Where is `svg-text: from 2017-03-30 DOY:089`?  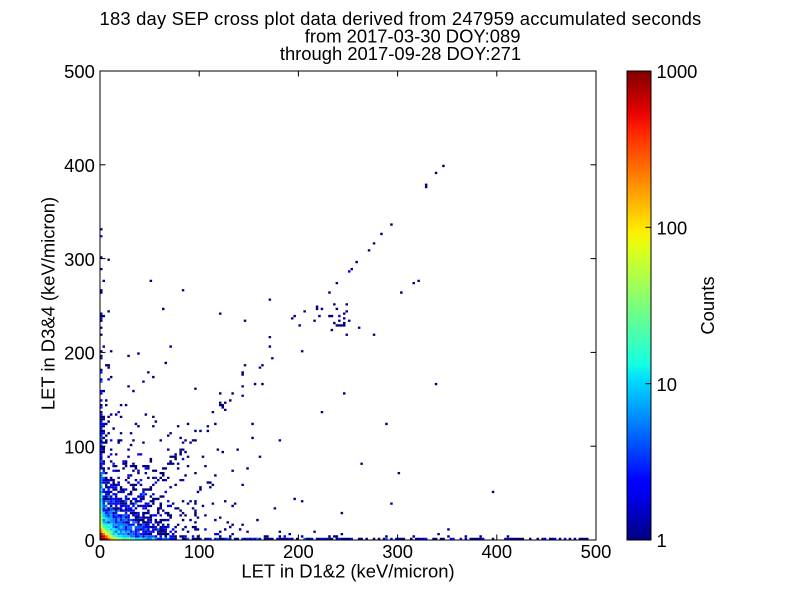
svg-text: from 2017-03-30 DOY:089 is located at coordinates (413, 36).